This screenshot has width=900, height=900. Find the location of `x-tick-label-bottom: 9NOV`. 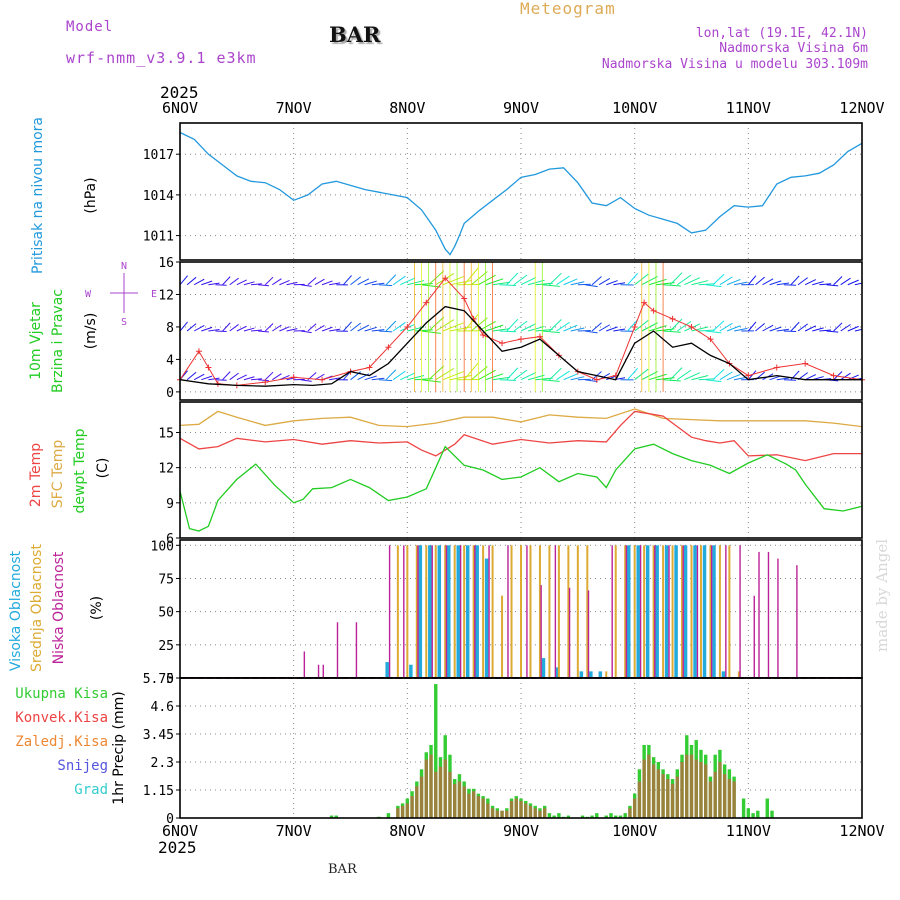

x-tick-label-bottom: 9NOV is located at coordinates (521, 831).